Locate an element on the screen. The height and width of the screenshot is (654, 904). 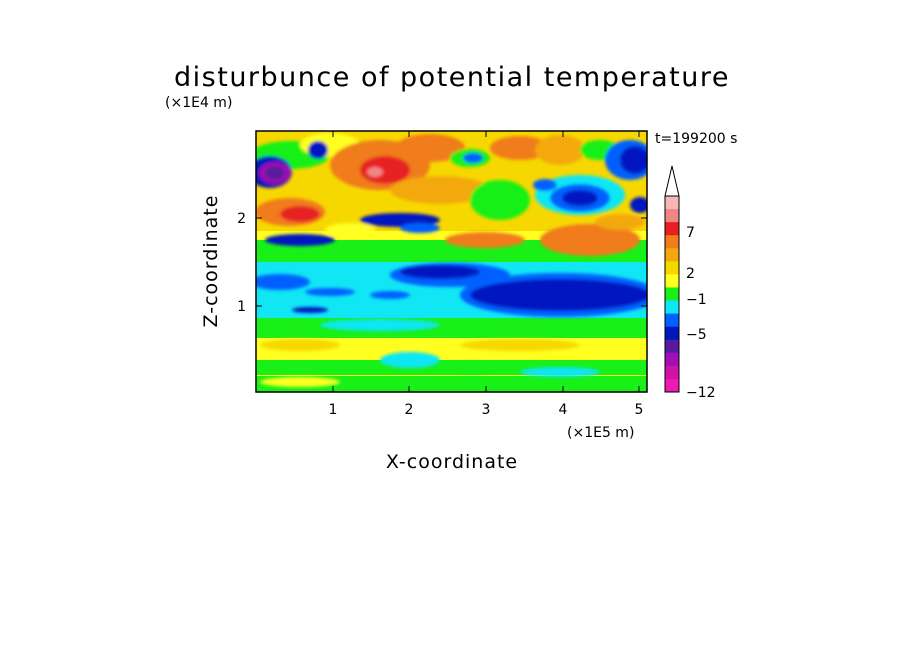
x-axis-ticks is located at coordinates (486, 261).